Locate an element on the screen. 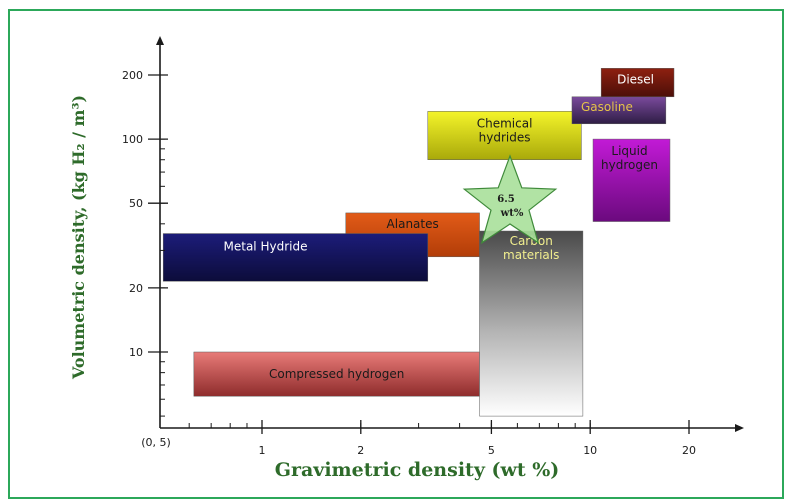 Image resolution: width=788 pixels, height=499 pixels. region-label-compressed-hydrogen: Compressed hydrogen is located at coordinates (336, 374).